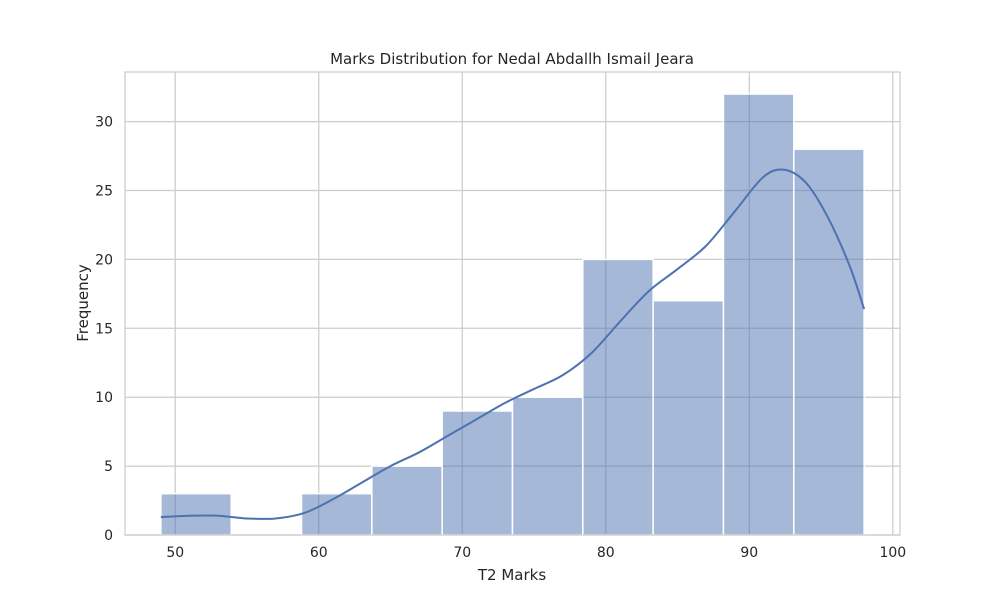 Image resolution: width=1000 pixels, height=600 pixels. Describe the element at coordinates (892, 553) in the screenshot. I see `x-tick-label: 100` at that location.